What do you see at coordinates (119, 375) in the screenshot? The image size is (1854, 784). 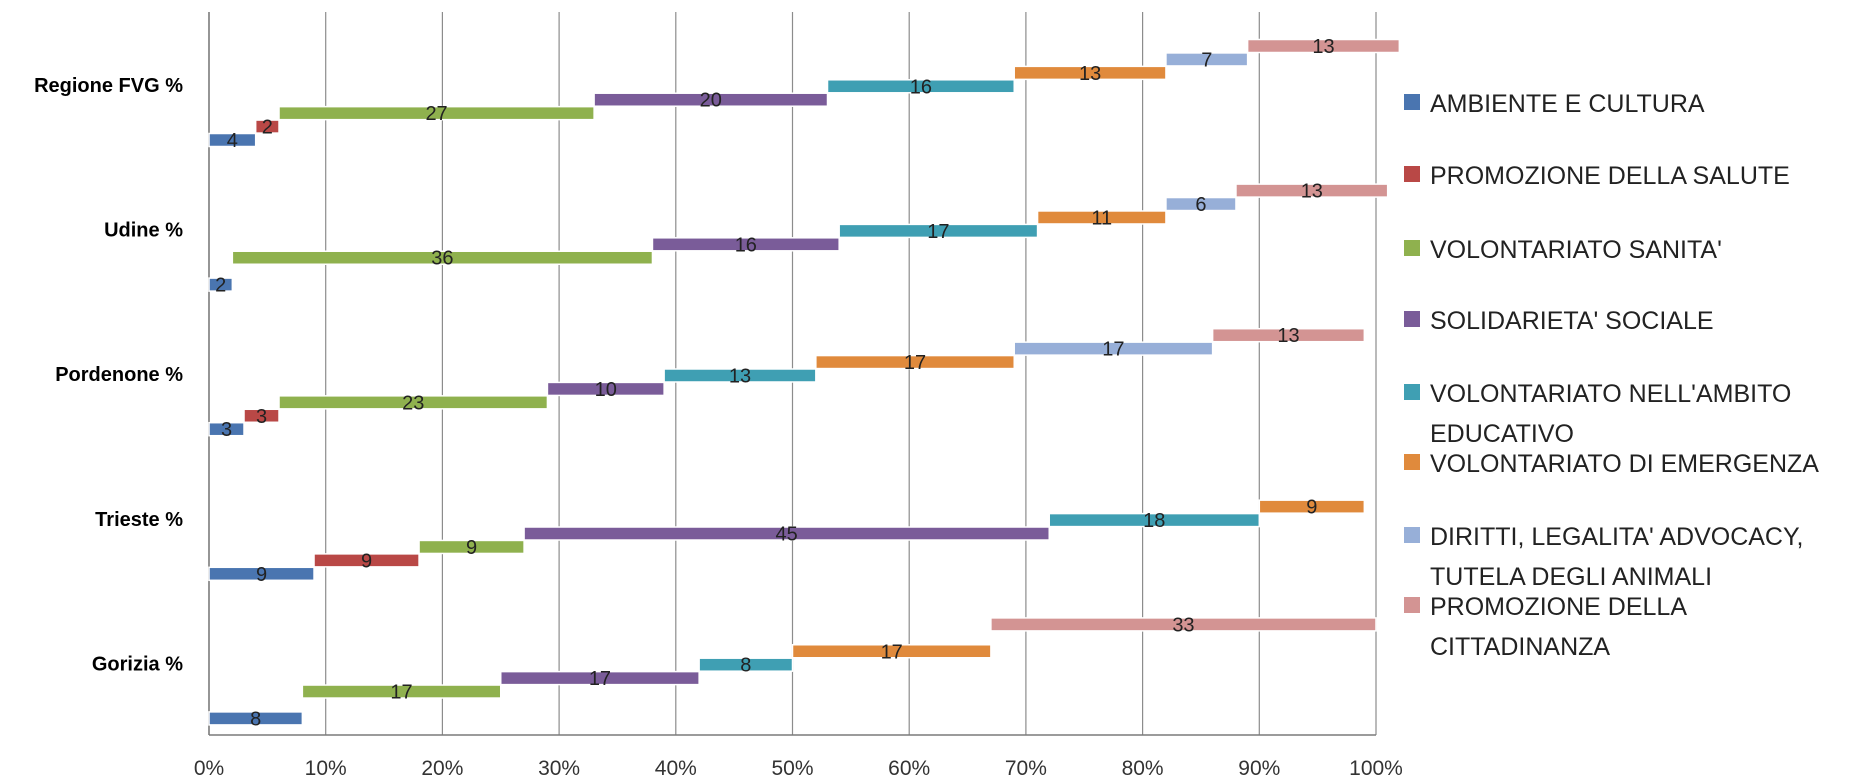 I see `category-label: Pordenone %` at bounding box center [119, 375].